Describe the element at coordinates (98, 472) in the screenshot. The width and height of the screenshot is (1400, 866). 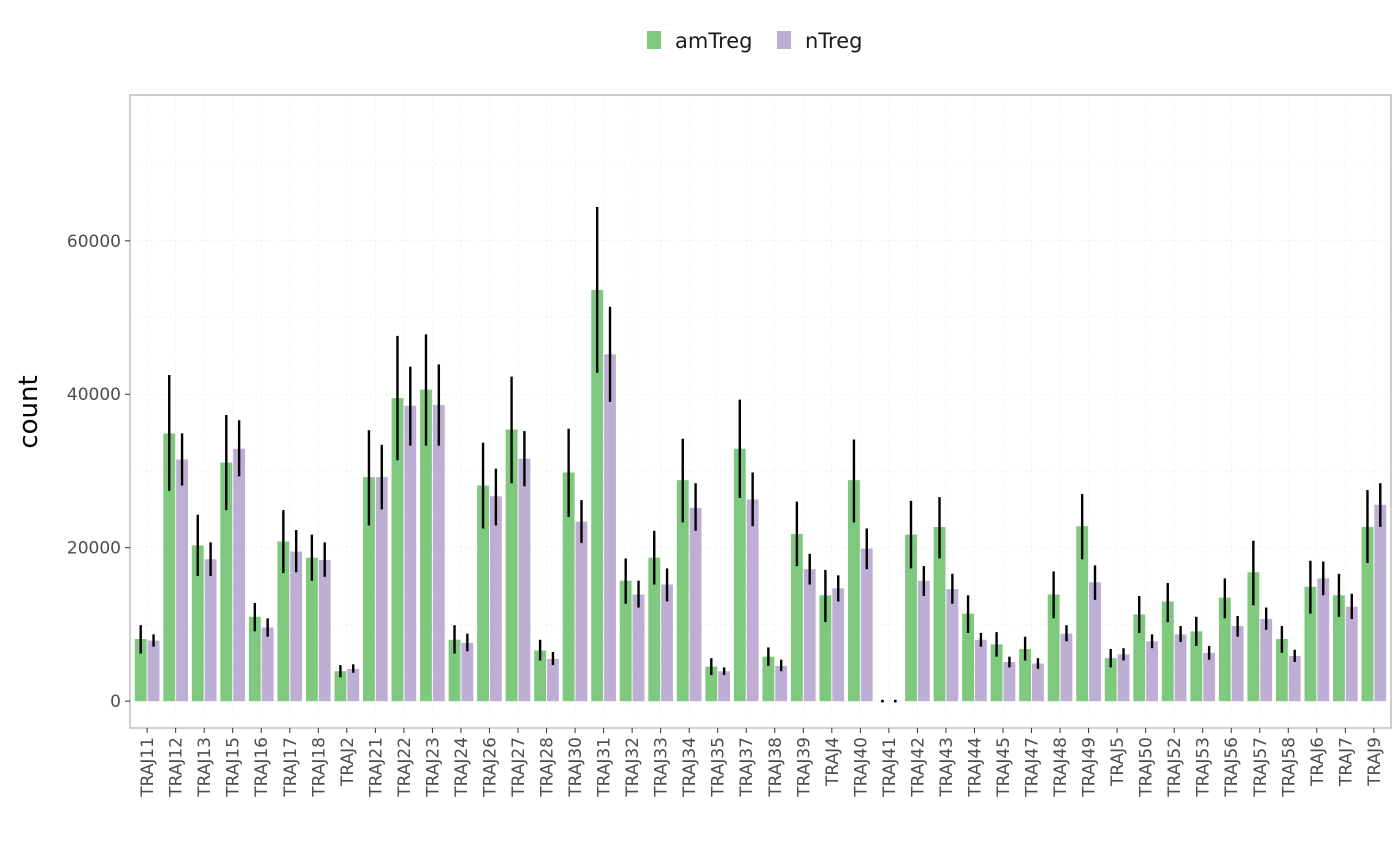
I see `y-axis: 0 20000 40000 60000` at that location.